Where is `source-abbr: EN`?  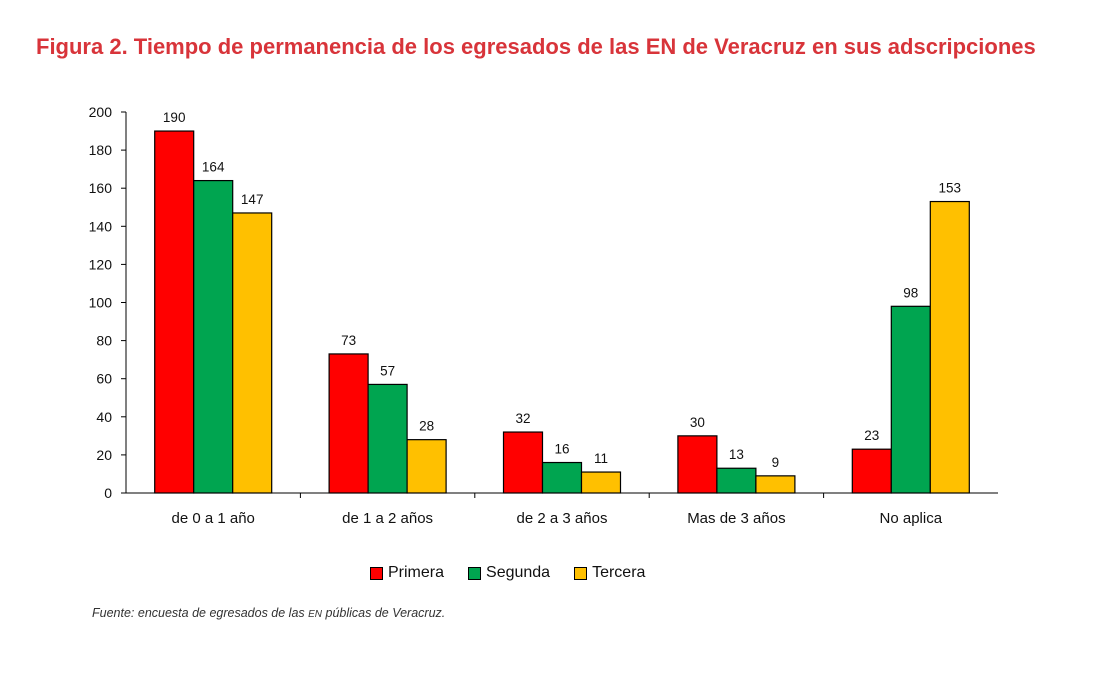 source-abbr: EN is located at coordinates (315, 614).